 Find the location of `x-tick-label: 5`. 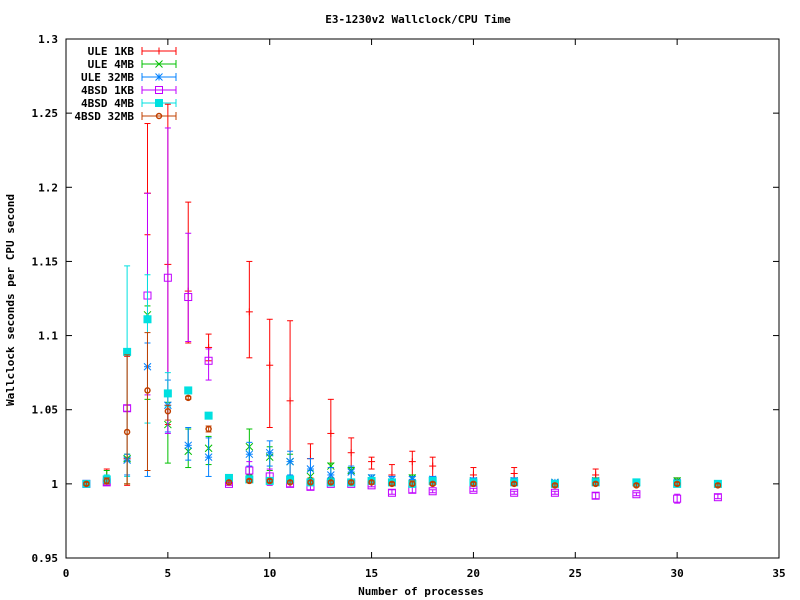

x-tick-label: 5 is located at coordinates (168, 573).